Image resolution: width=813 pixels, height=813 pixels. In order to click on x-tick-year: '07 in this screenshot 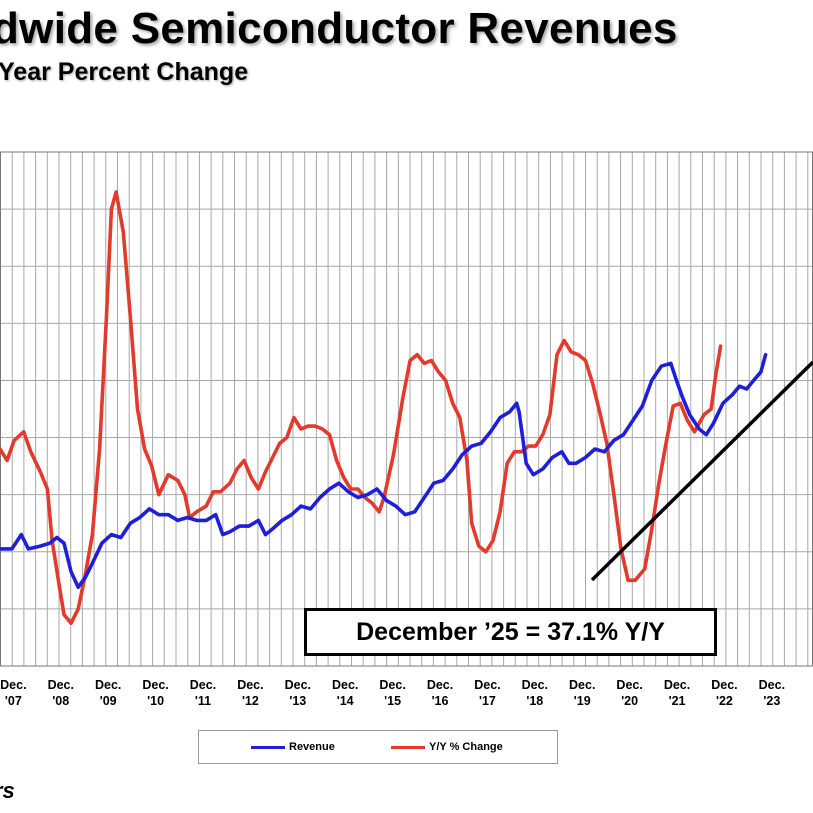, I will do `click(13, 701)`.